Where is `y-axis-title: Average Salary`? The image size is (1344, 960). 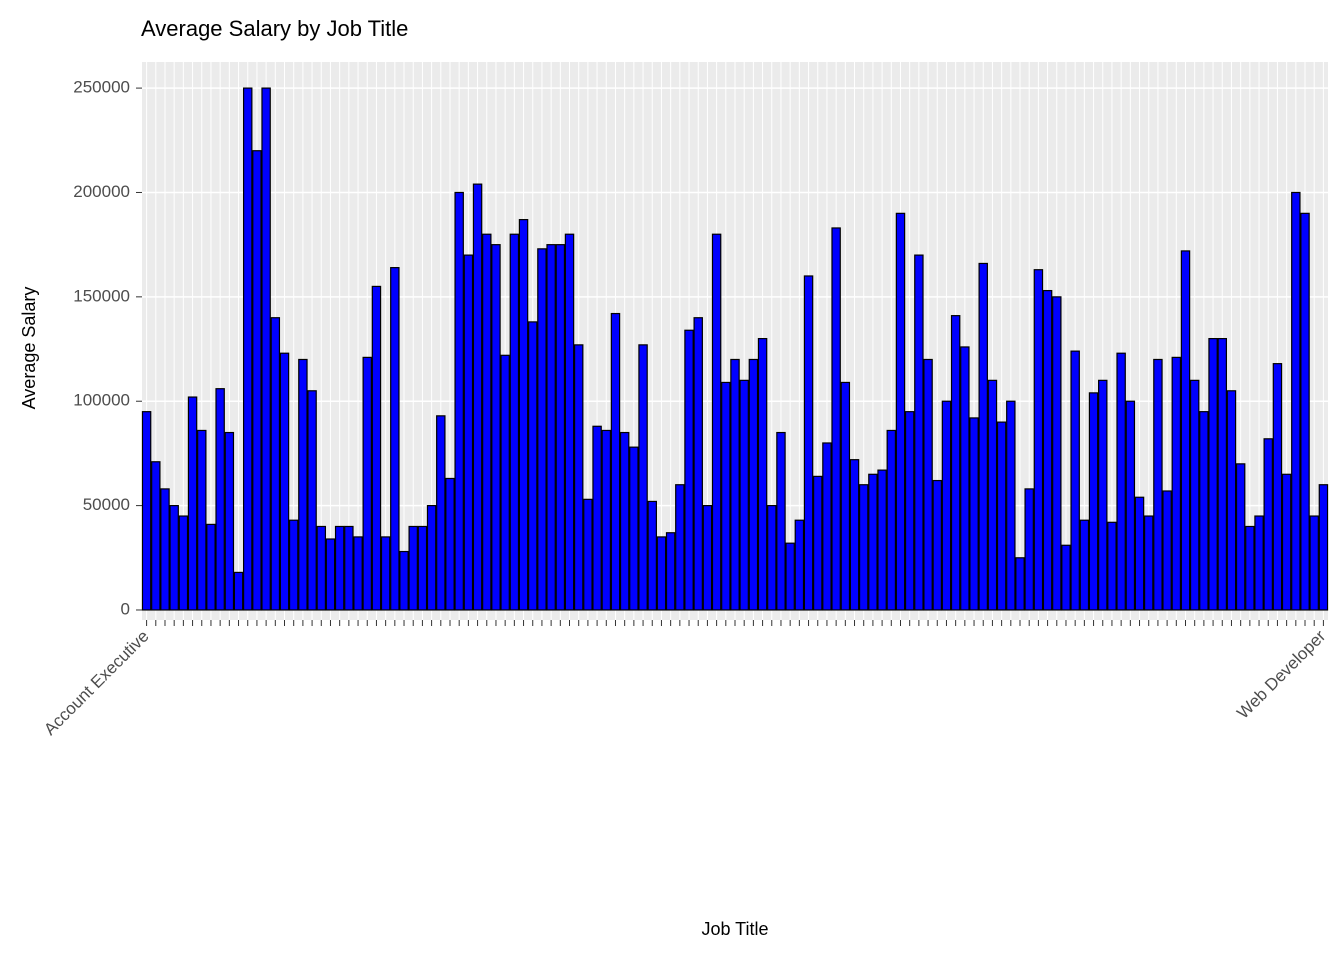
y-axis-title: Average Salary is located at coordinates (29, 348).